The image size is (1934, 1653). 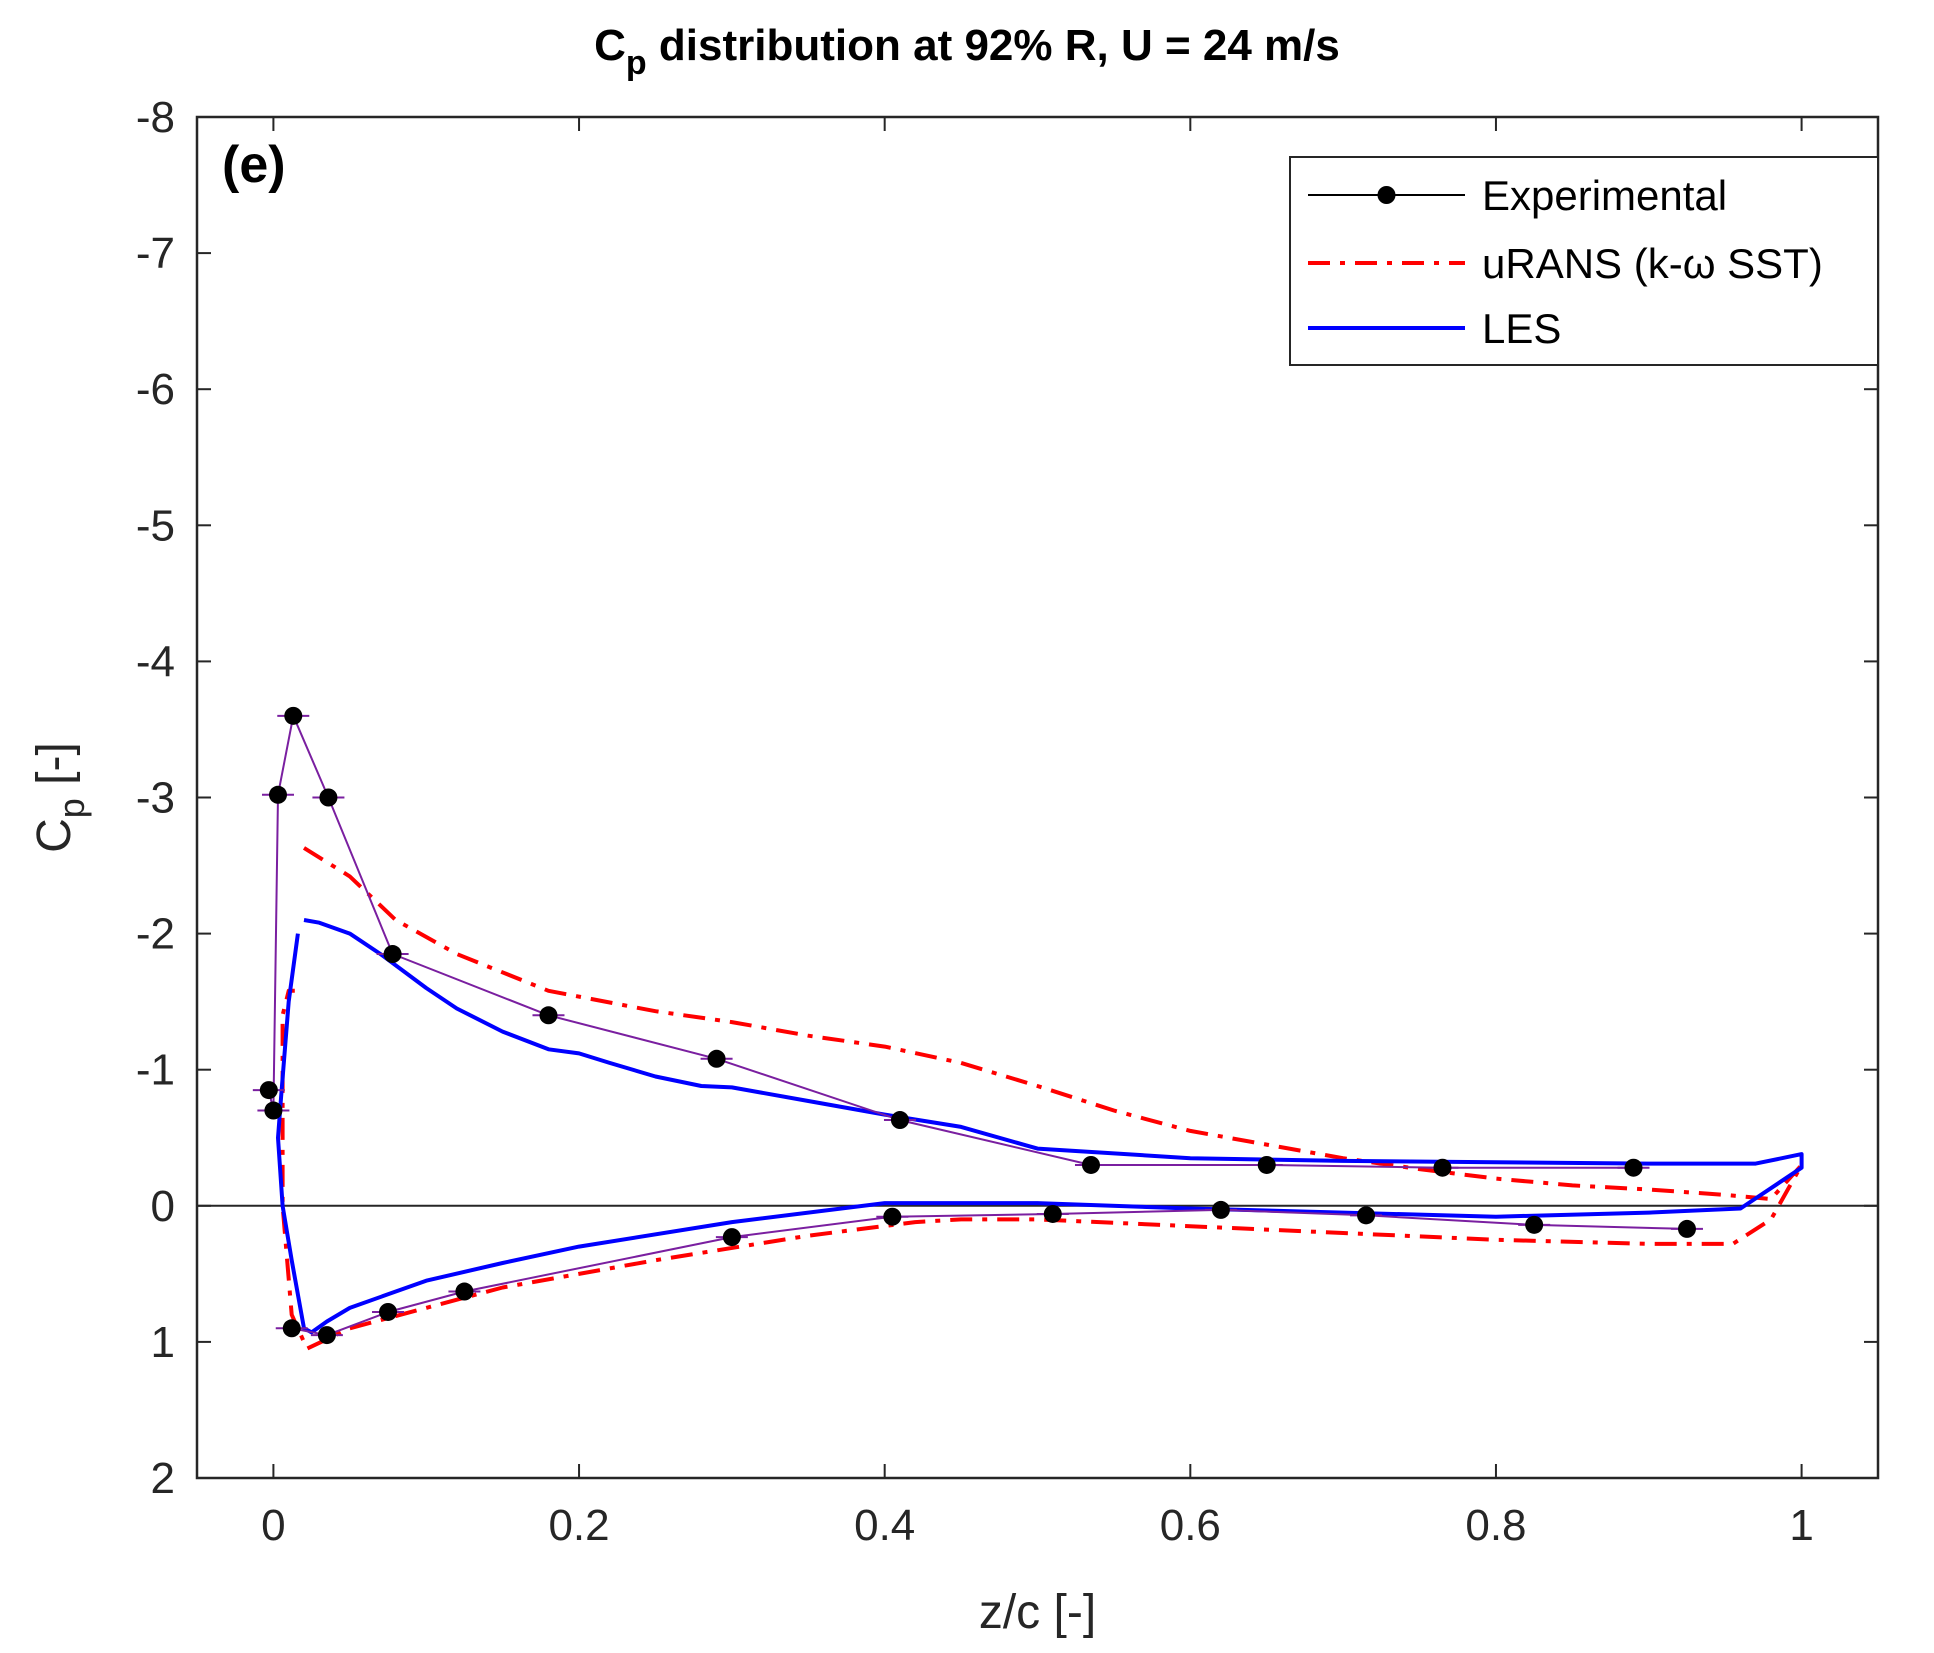 I want to click on y-tick-label: -4, so click(x=155, y=661).